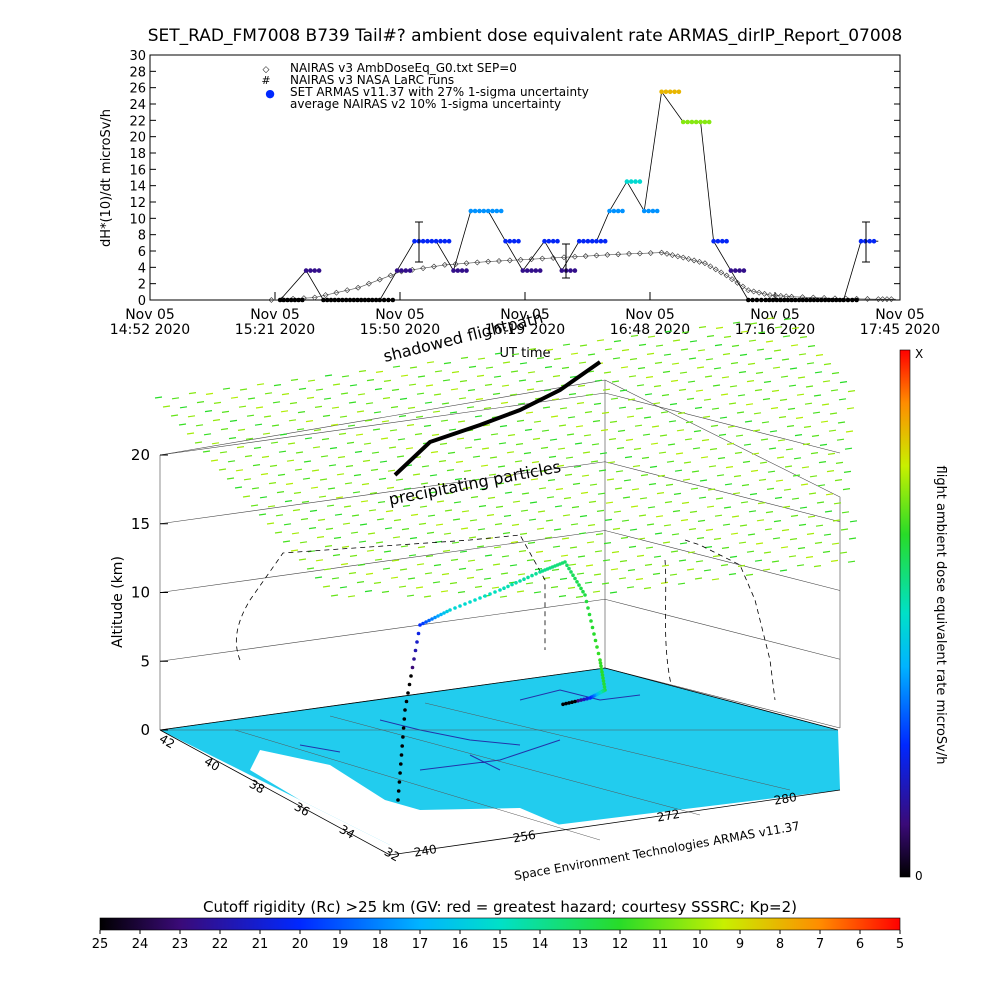 The image size is (1000, 1000). What do you see at coordinates (340, 944) in the screenshot?
I see `colorbar-tick-label: 19` at bounding box center [340, 944].